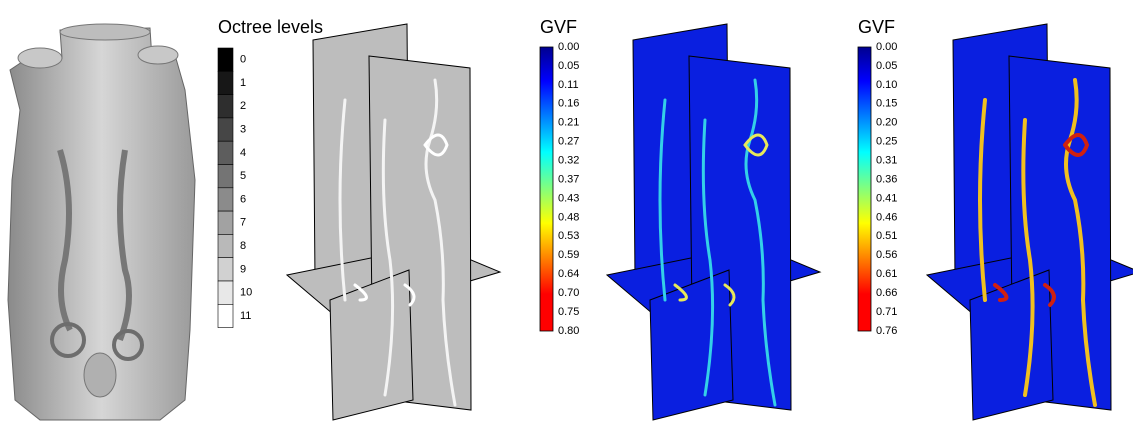  Describe the element at coordinates (886, 179) in the screenshot. I see `colorbar-label: 0.36` at that location.